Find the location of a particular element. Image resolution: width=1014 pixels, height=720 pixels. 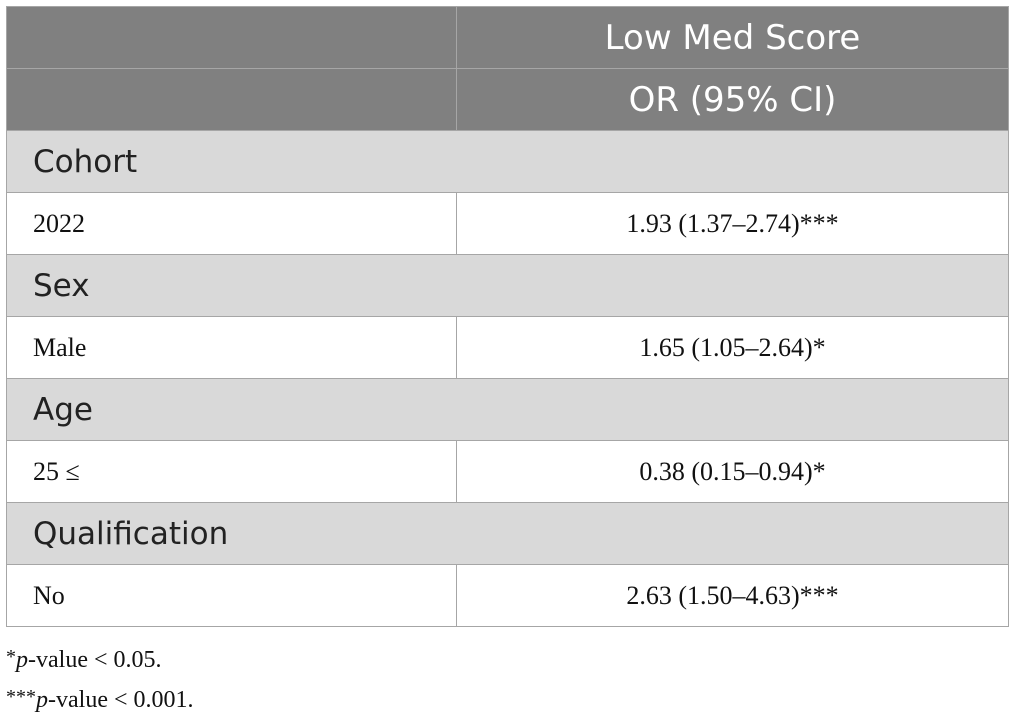

group-title: Cohort is located at coordinates (507, 161).